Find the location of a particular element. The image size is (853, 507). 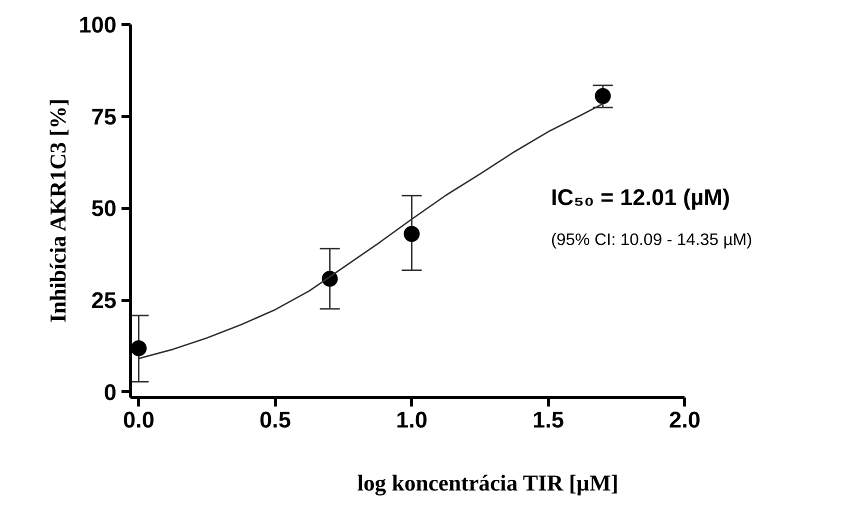

y-tick-label: 50 is located at coordinates (103, 208).